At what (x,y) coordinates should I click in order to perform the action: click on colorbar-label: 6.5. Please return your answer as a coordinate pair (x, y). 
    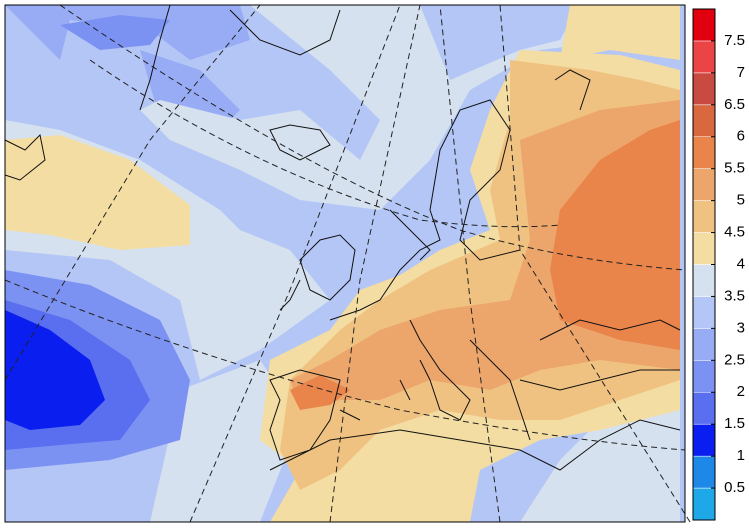
    Looking at the image, I should click on (734, 104).